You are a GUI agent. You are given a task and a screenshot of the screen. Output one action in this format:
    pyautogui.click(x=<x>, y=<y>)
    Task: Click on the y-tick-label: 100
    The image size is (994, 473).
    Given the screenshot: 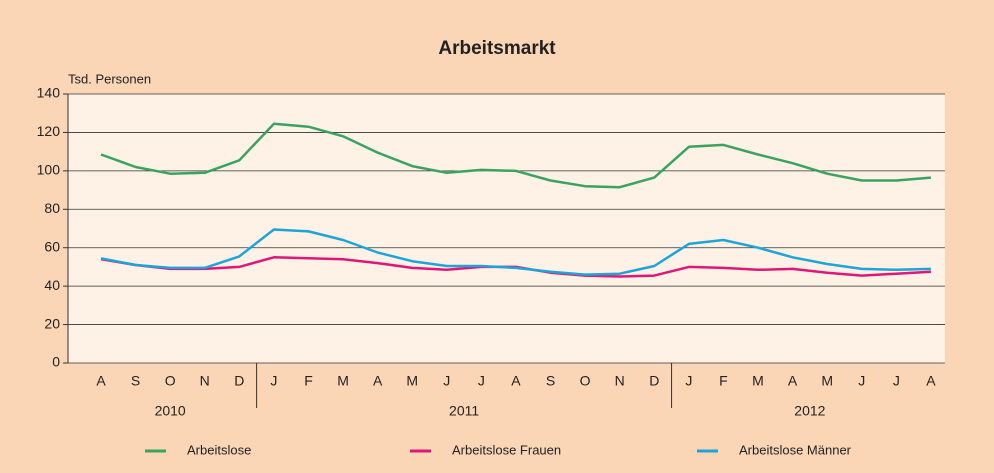 What is the action you would take?
    pyautogui.click(x=49, y=170)
    